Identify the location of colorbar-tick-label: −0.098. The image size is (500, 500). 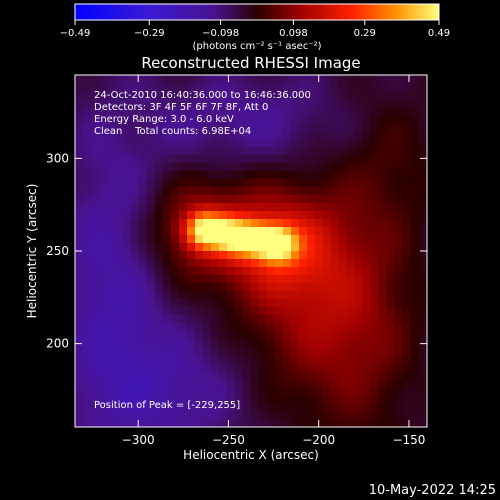
(220, 33).